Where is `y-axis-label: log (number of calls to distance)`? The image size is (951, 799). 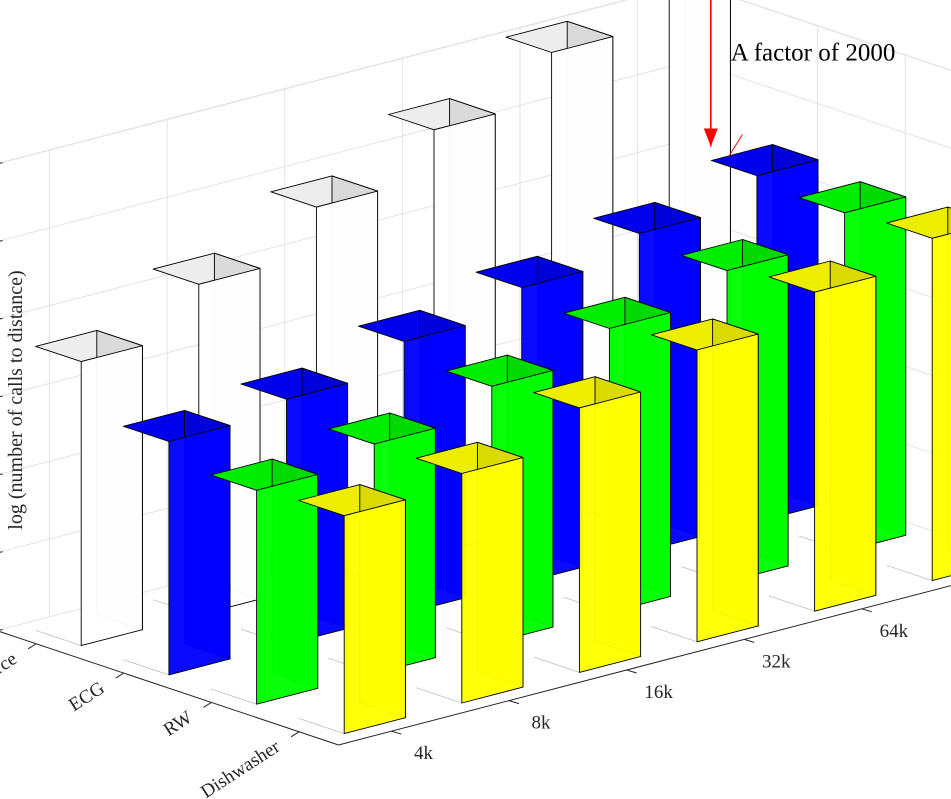
y-axis-label: log (number of calls to distance) is located at coordinates (16, 399).